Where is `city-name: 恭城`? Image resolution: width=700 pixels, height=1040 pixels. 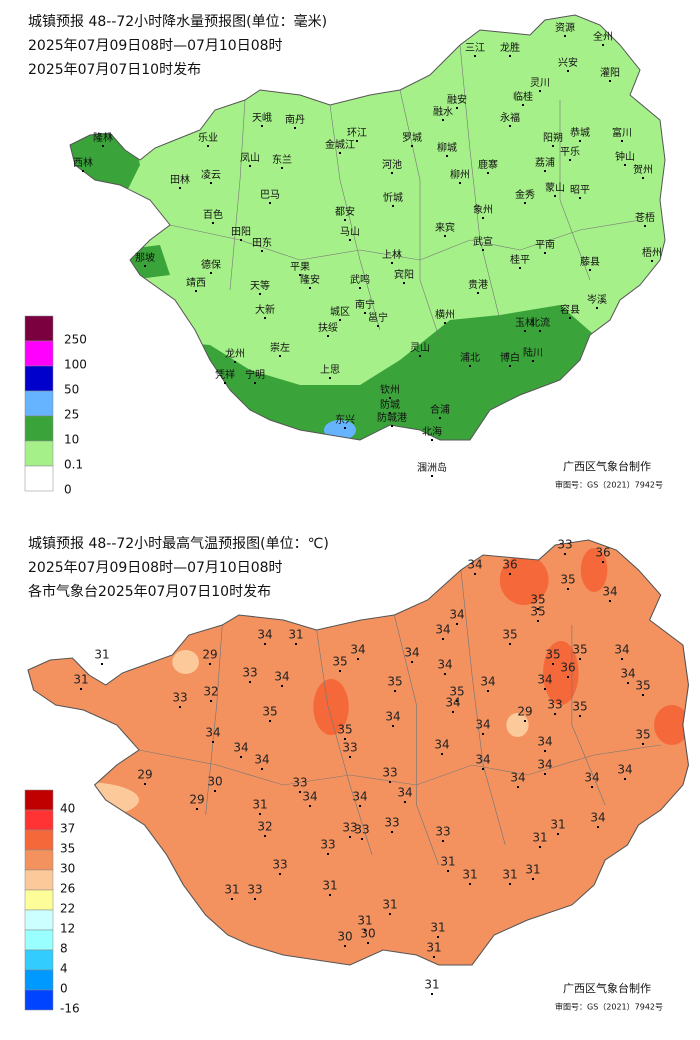 city-name: 恭城 is located at coordinates (580, 133).